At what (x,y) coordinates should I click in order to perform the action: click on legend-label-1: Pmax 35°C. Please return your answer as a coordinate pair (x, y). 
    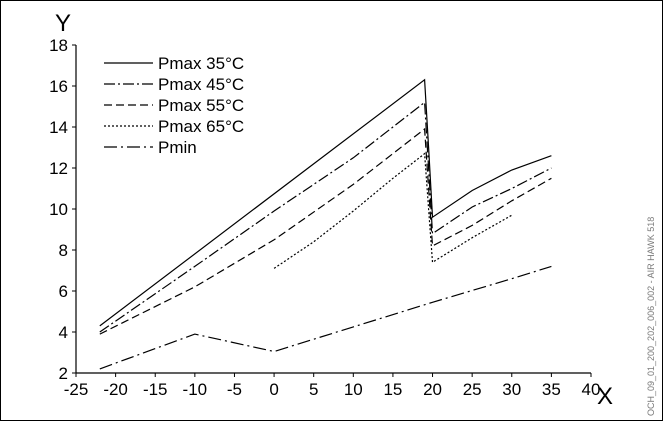
    Looking at the image, I should click on (201, 63).